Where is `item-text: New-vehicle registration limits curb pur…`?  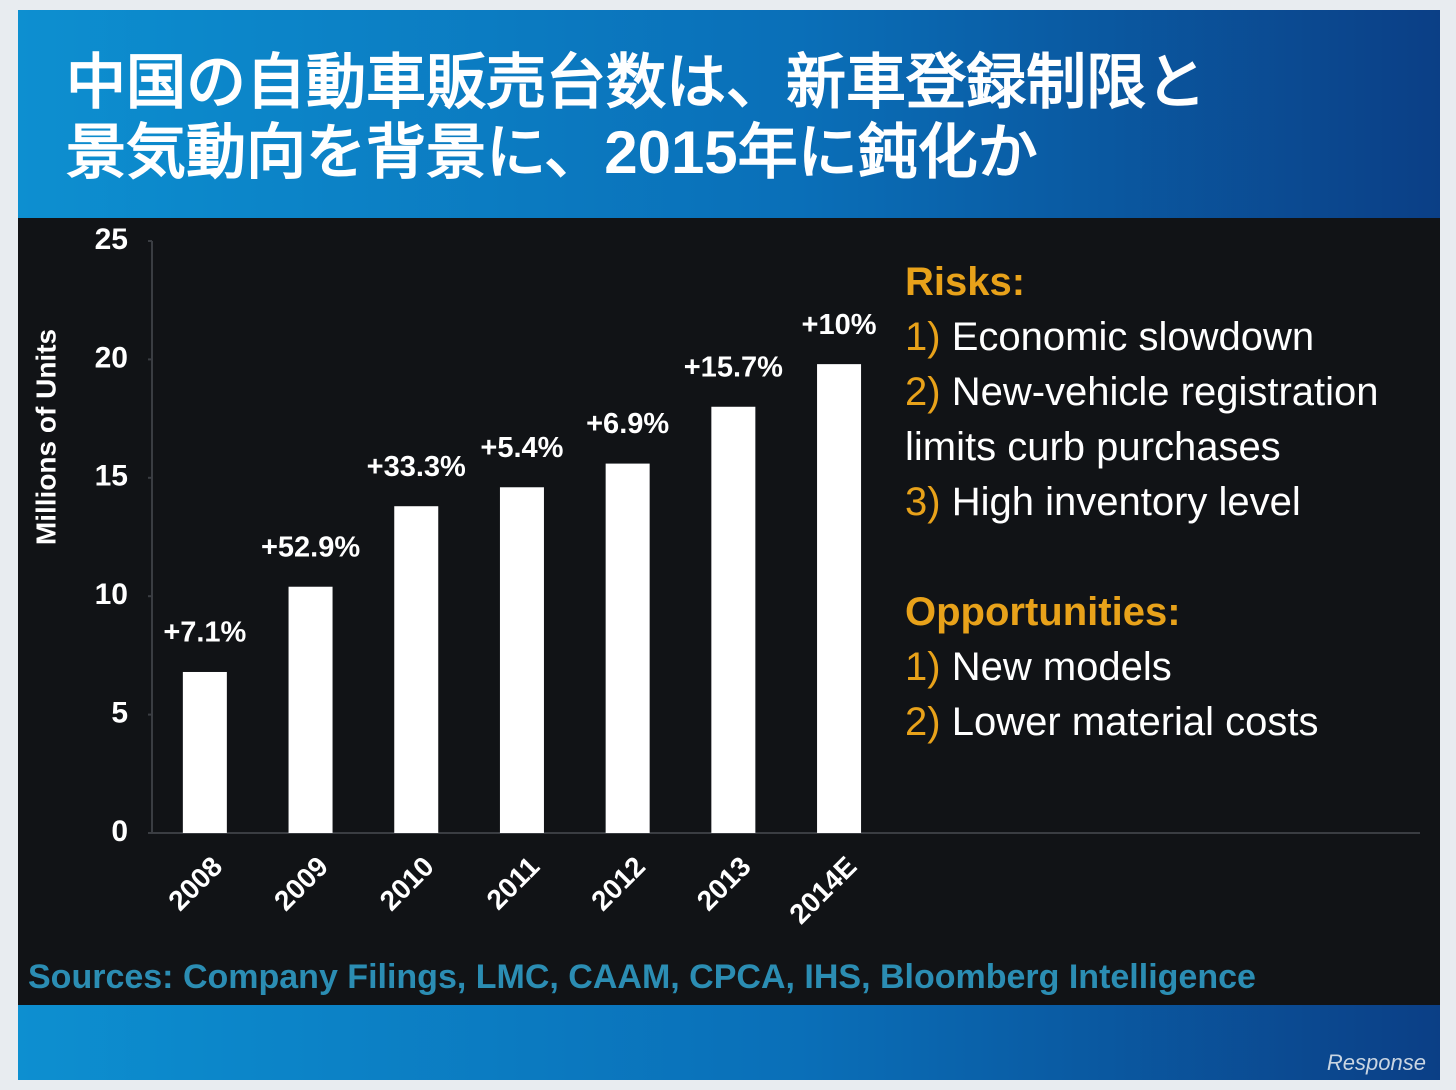
item-text: New-vehicle registration limits curb pur… is located at coordinates (1142, 419).